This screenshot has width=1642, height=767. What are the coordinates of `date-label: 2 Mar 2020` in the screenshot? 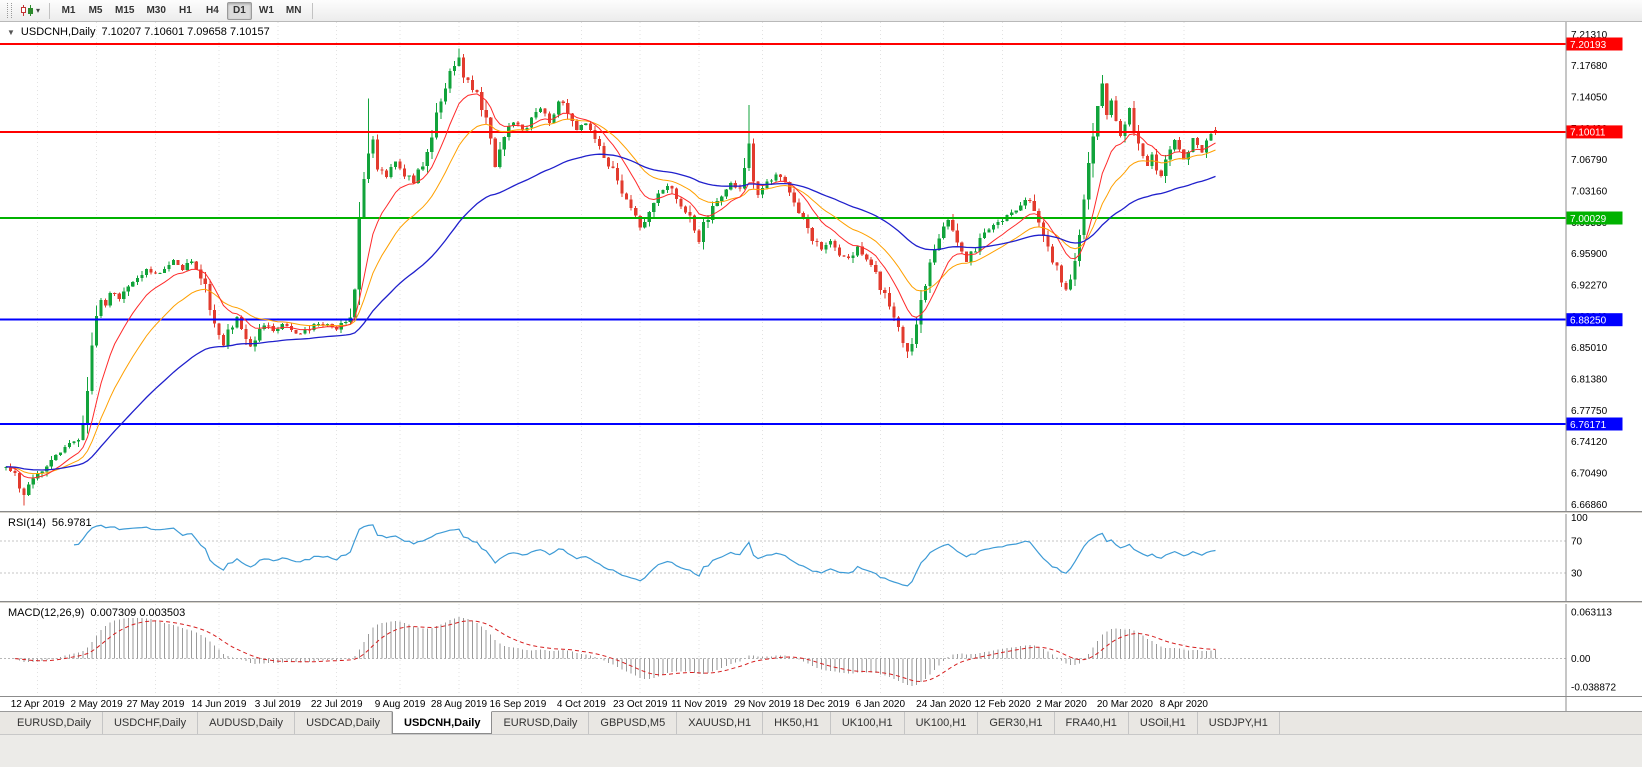 It's located at (1061, 704).